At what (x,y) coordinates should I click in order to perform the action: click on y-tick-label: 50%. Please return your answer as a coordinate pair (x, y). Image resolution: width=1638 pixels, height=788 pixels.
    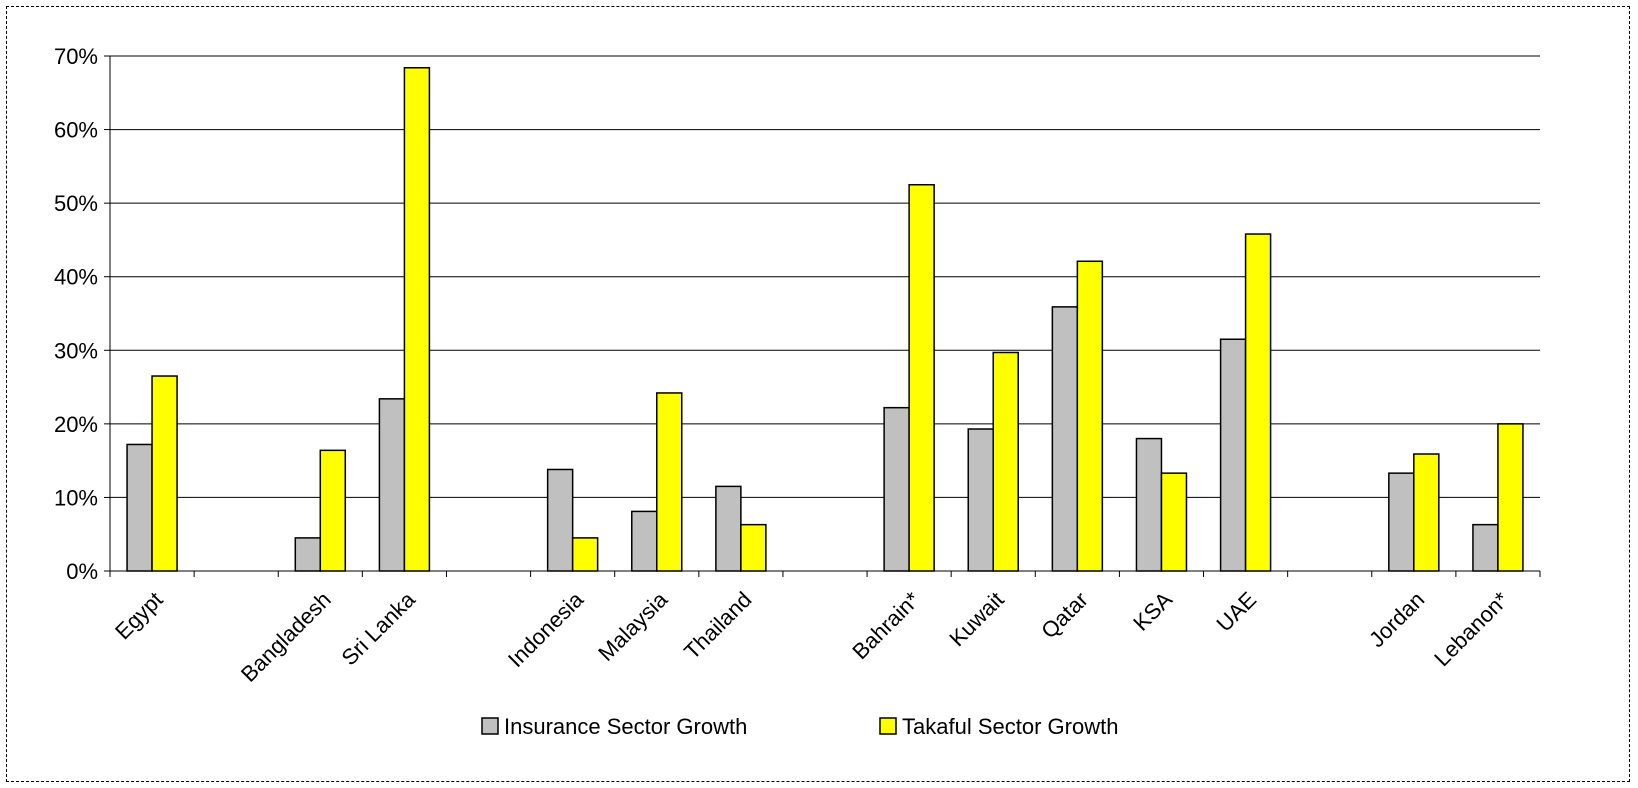
    Looking at the image, I should click on (76, 203).